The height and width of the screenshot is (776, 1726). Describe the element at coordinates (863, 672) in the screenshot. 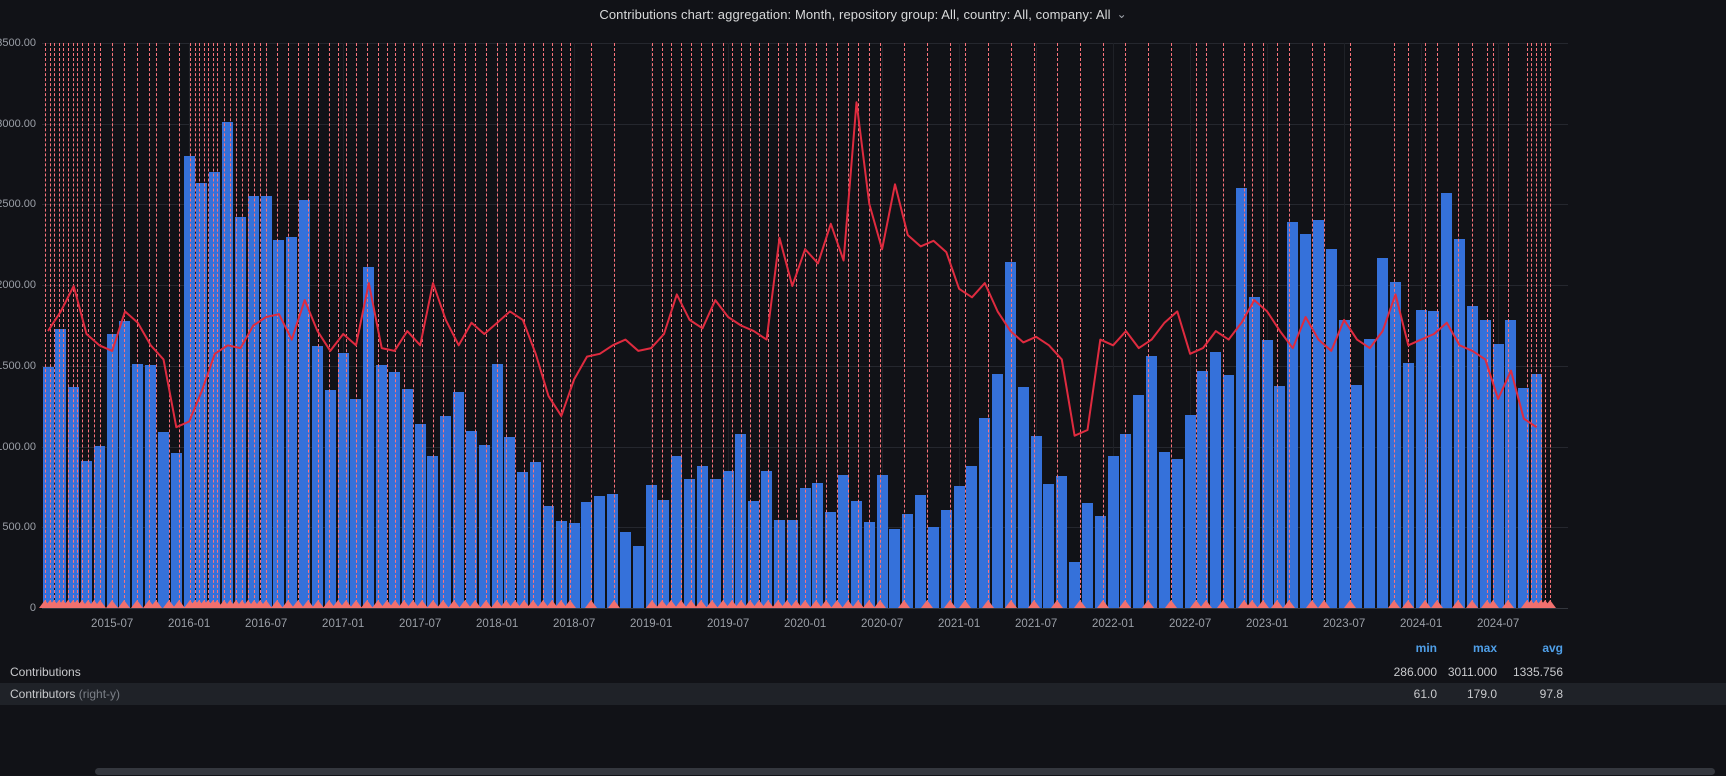

I see `legend-row-contributions: Contributions 286.000 3011.000 1335.756` at that location.